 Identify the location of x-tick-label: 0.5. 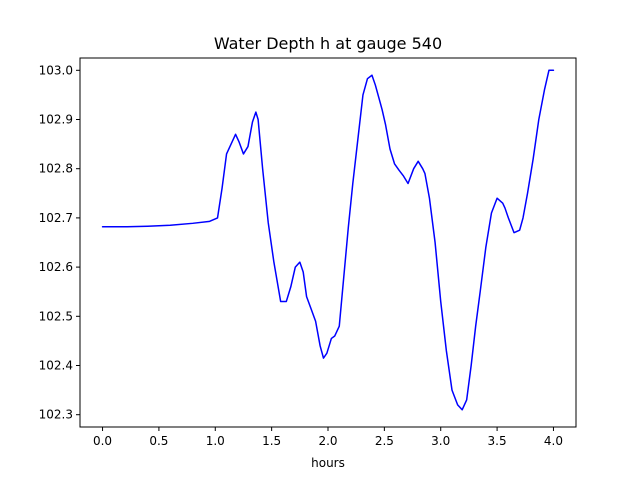
(158, 441).